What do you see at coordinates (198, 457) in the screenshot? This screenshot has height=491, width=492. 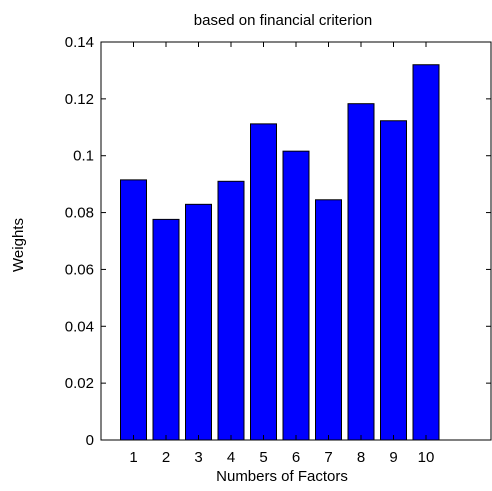 I see `x-tick-label: 3` at bounding box center [198, 457].